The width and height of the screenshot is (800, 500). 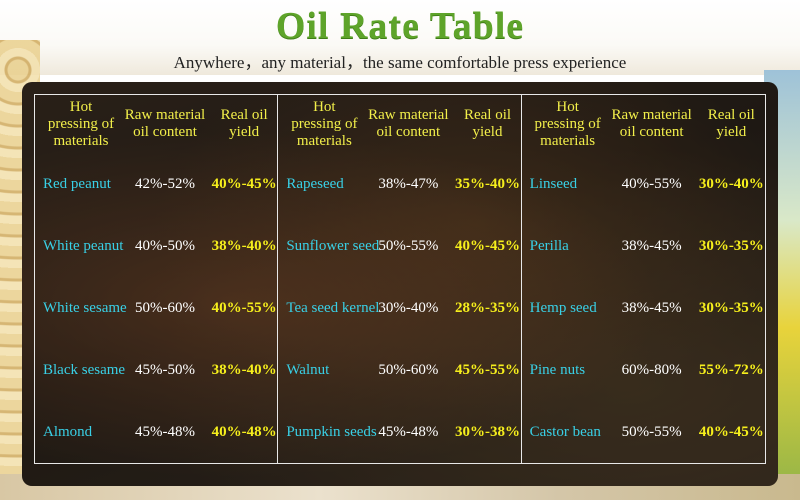 What do you see at coordinates (244, 307) in the screenshot?
I see `oil-yield-value: 40%-55%` at bounding box center [244, 307].